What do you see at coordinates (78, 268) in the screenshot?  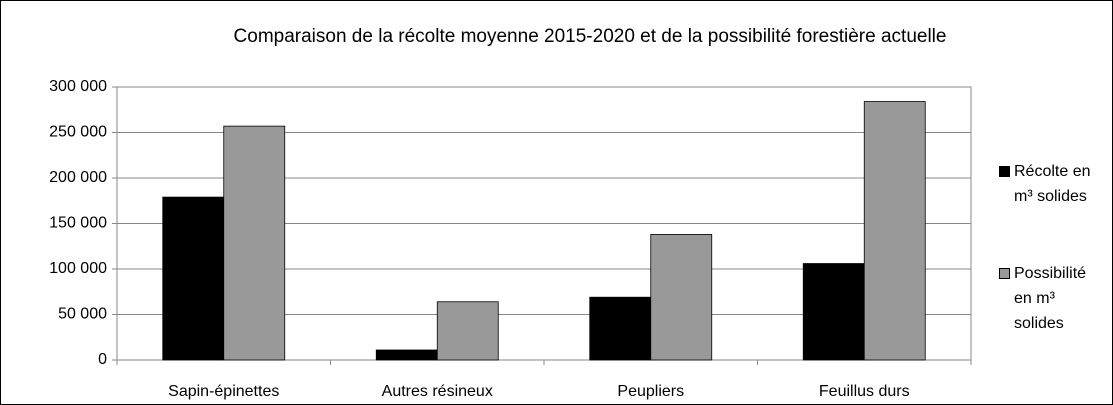 I see `y-tick-label: 100 000` at bounding box center [78, 268].